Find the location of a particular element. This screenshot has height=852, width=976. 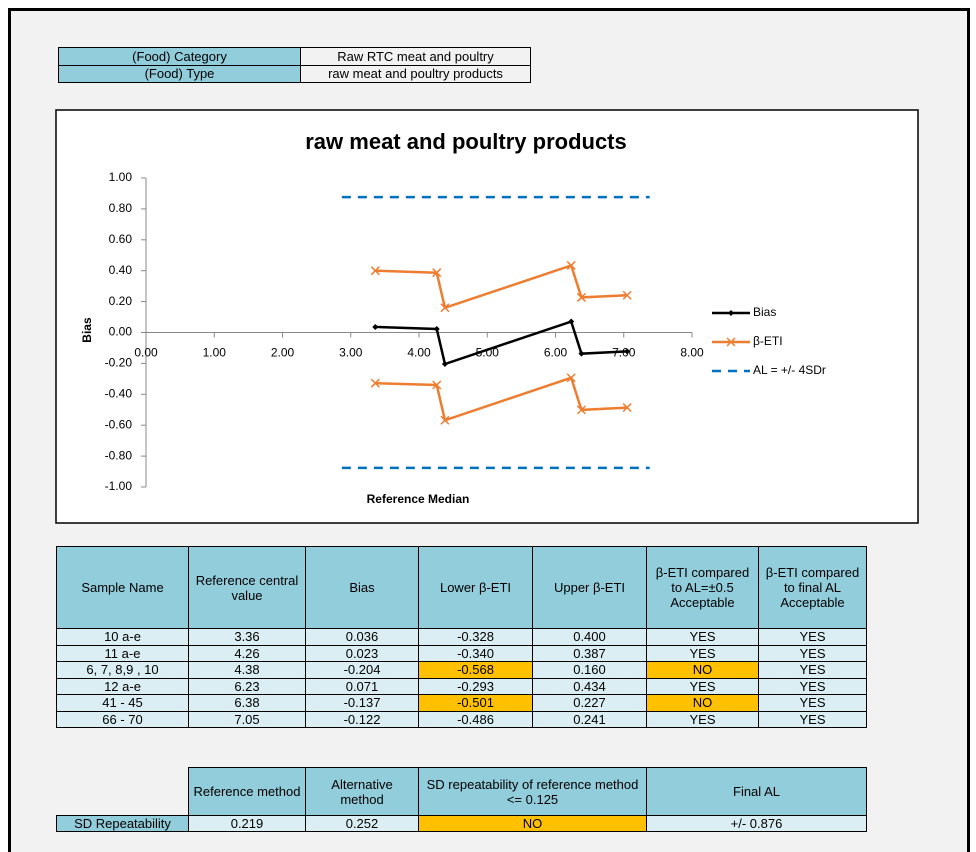

chart-title: raw meat and poultry products is located at coordinates (466, 141).